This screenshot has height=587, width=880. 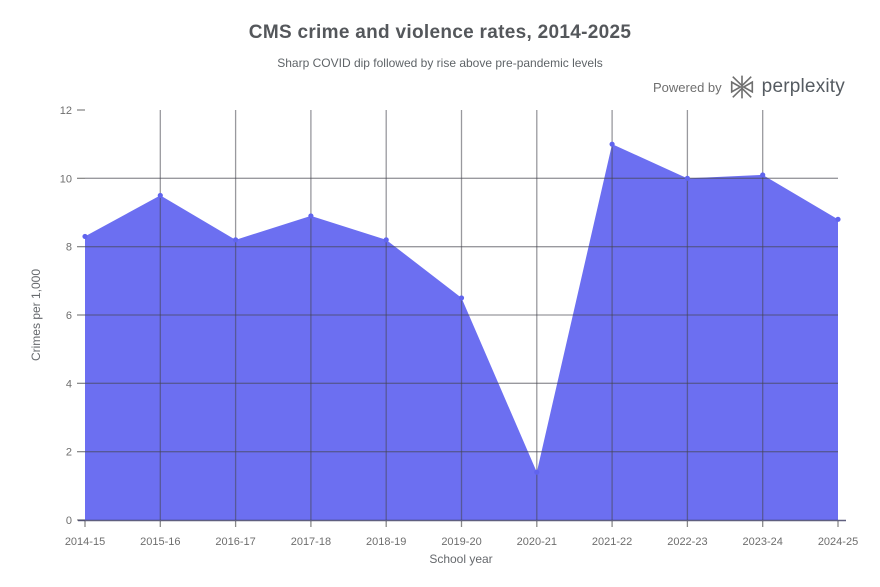 I want to click on y-tick-label: 6, so click(x=69, y=316).